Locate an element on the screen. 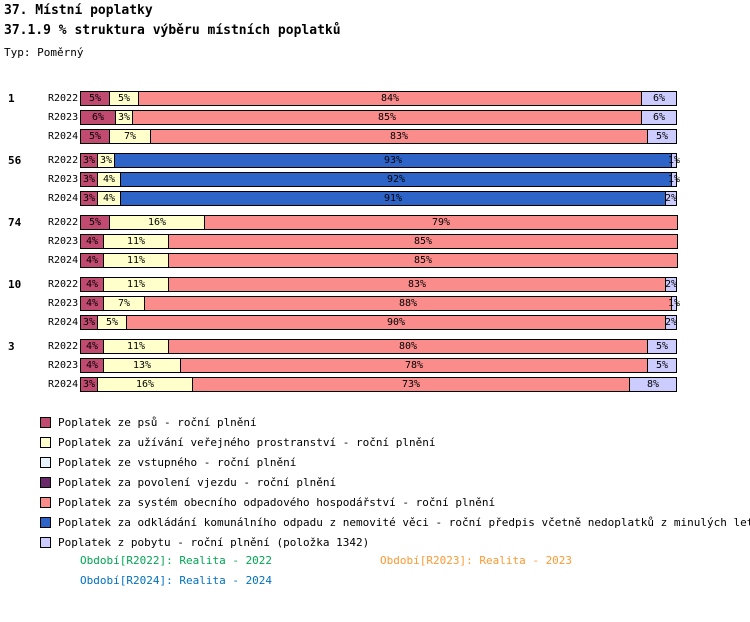 This screenshot has width=750, height=622. legend-swatch-odpad_komunal is located at coordinates (45, 522).